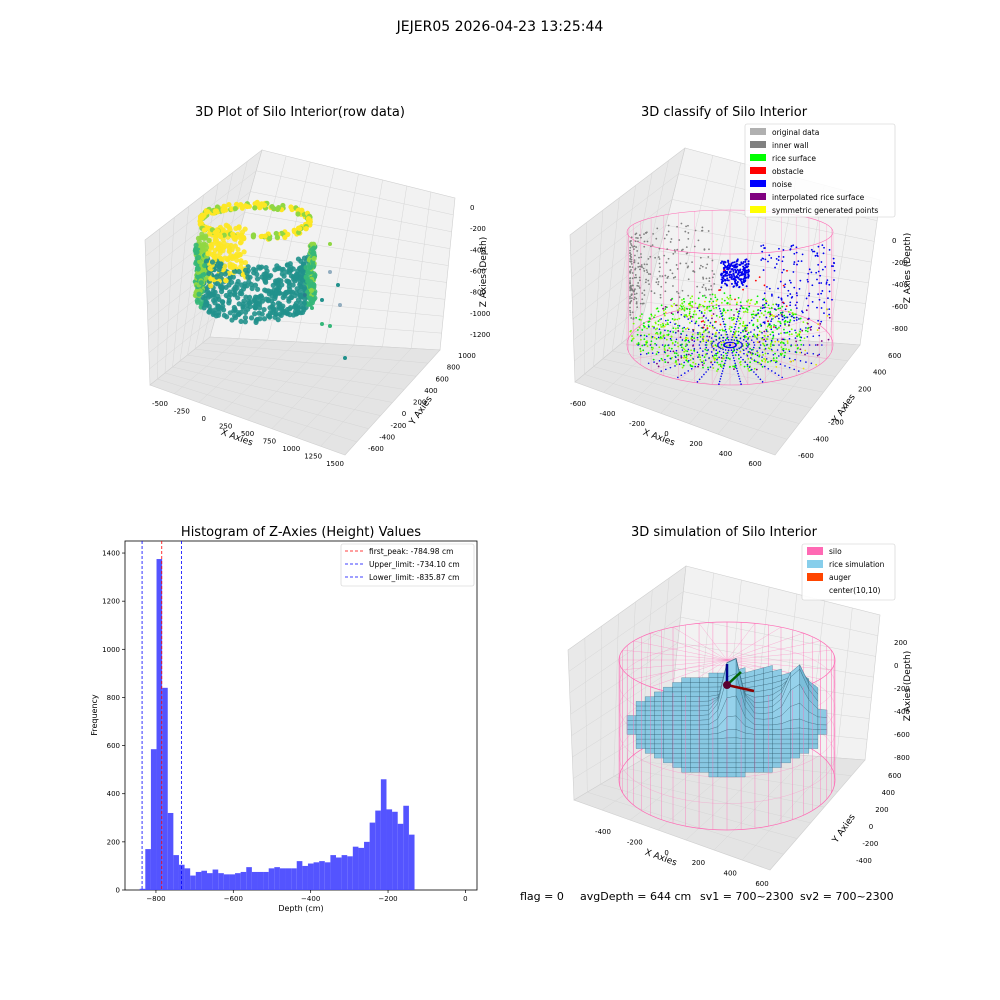 The height and width of the screenshot is (1000, 1000). I want to click on sim-x-tick-label: -200, so click(635, 842).